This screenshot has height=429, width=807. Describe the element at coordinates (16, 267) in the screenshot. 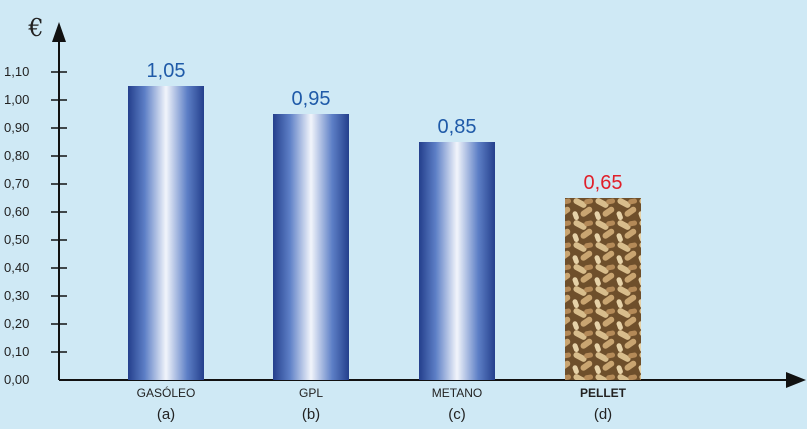

I see `y-tick-label: 0,40` at that location.